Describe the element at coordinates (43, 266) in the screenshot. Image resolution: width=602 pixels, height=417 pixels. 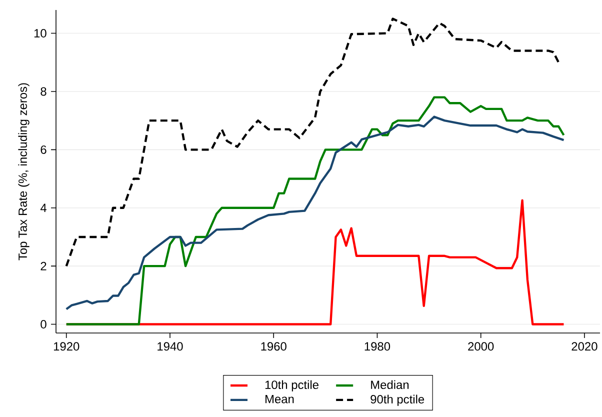
I see `y-tick-label: 2` at that location.